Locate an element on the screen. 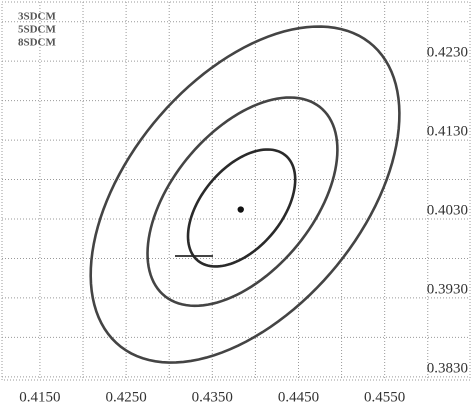  legend-label: 5SDCM is located at coordinates (37, 30).